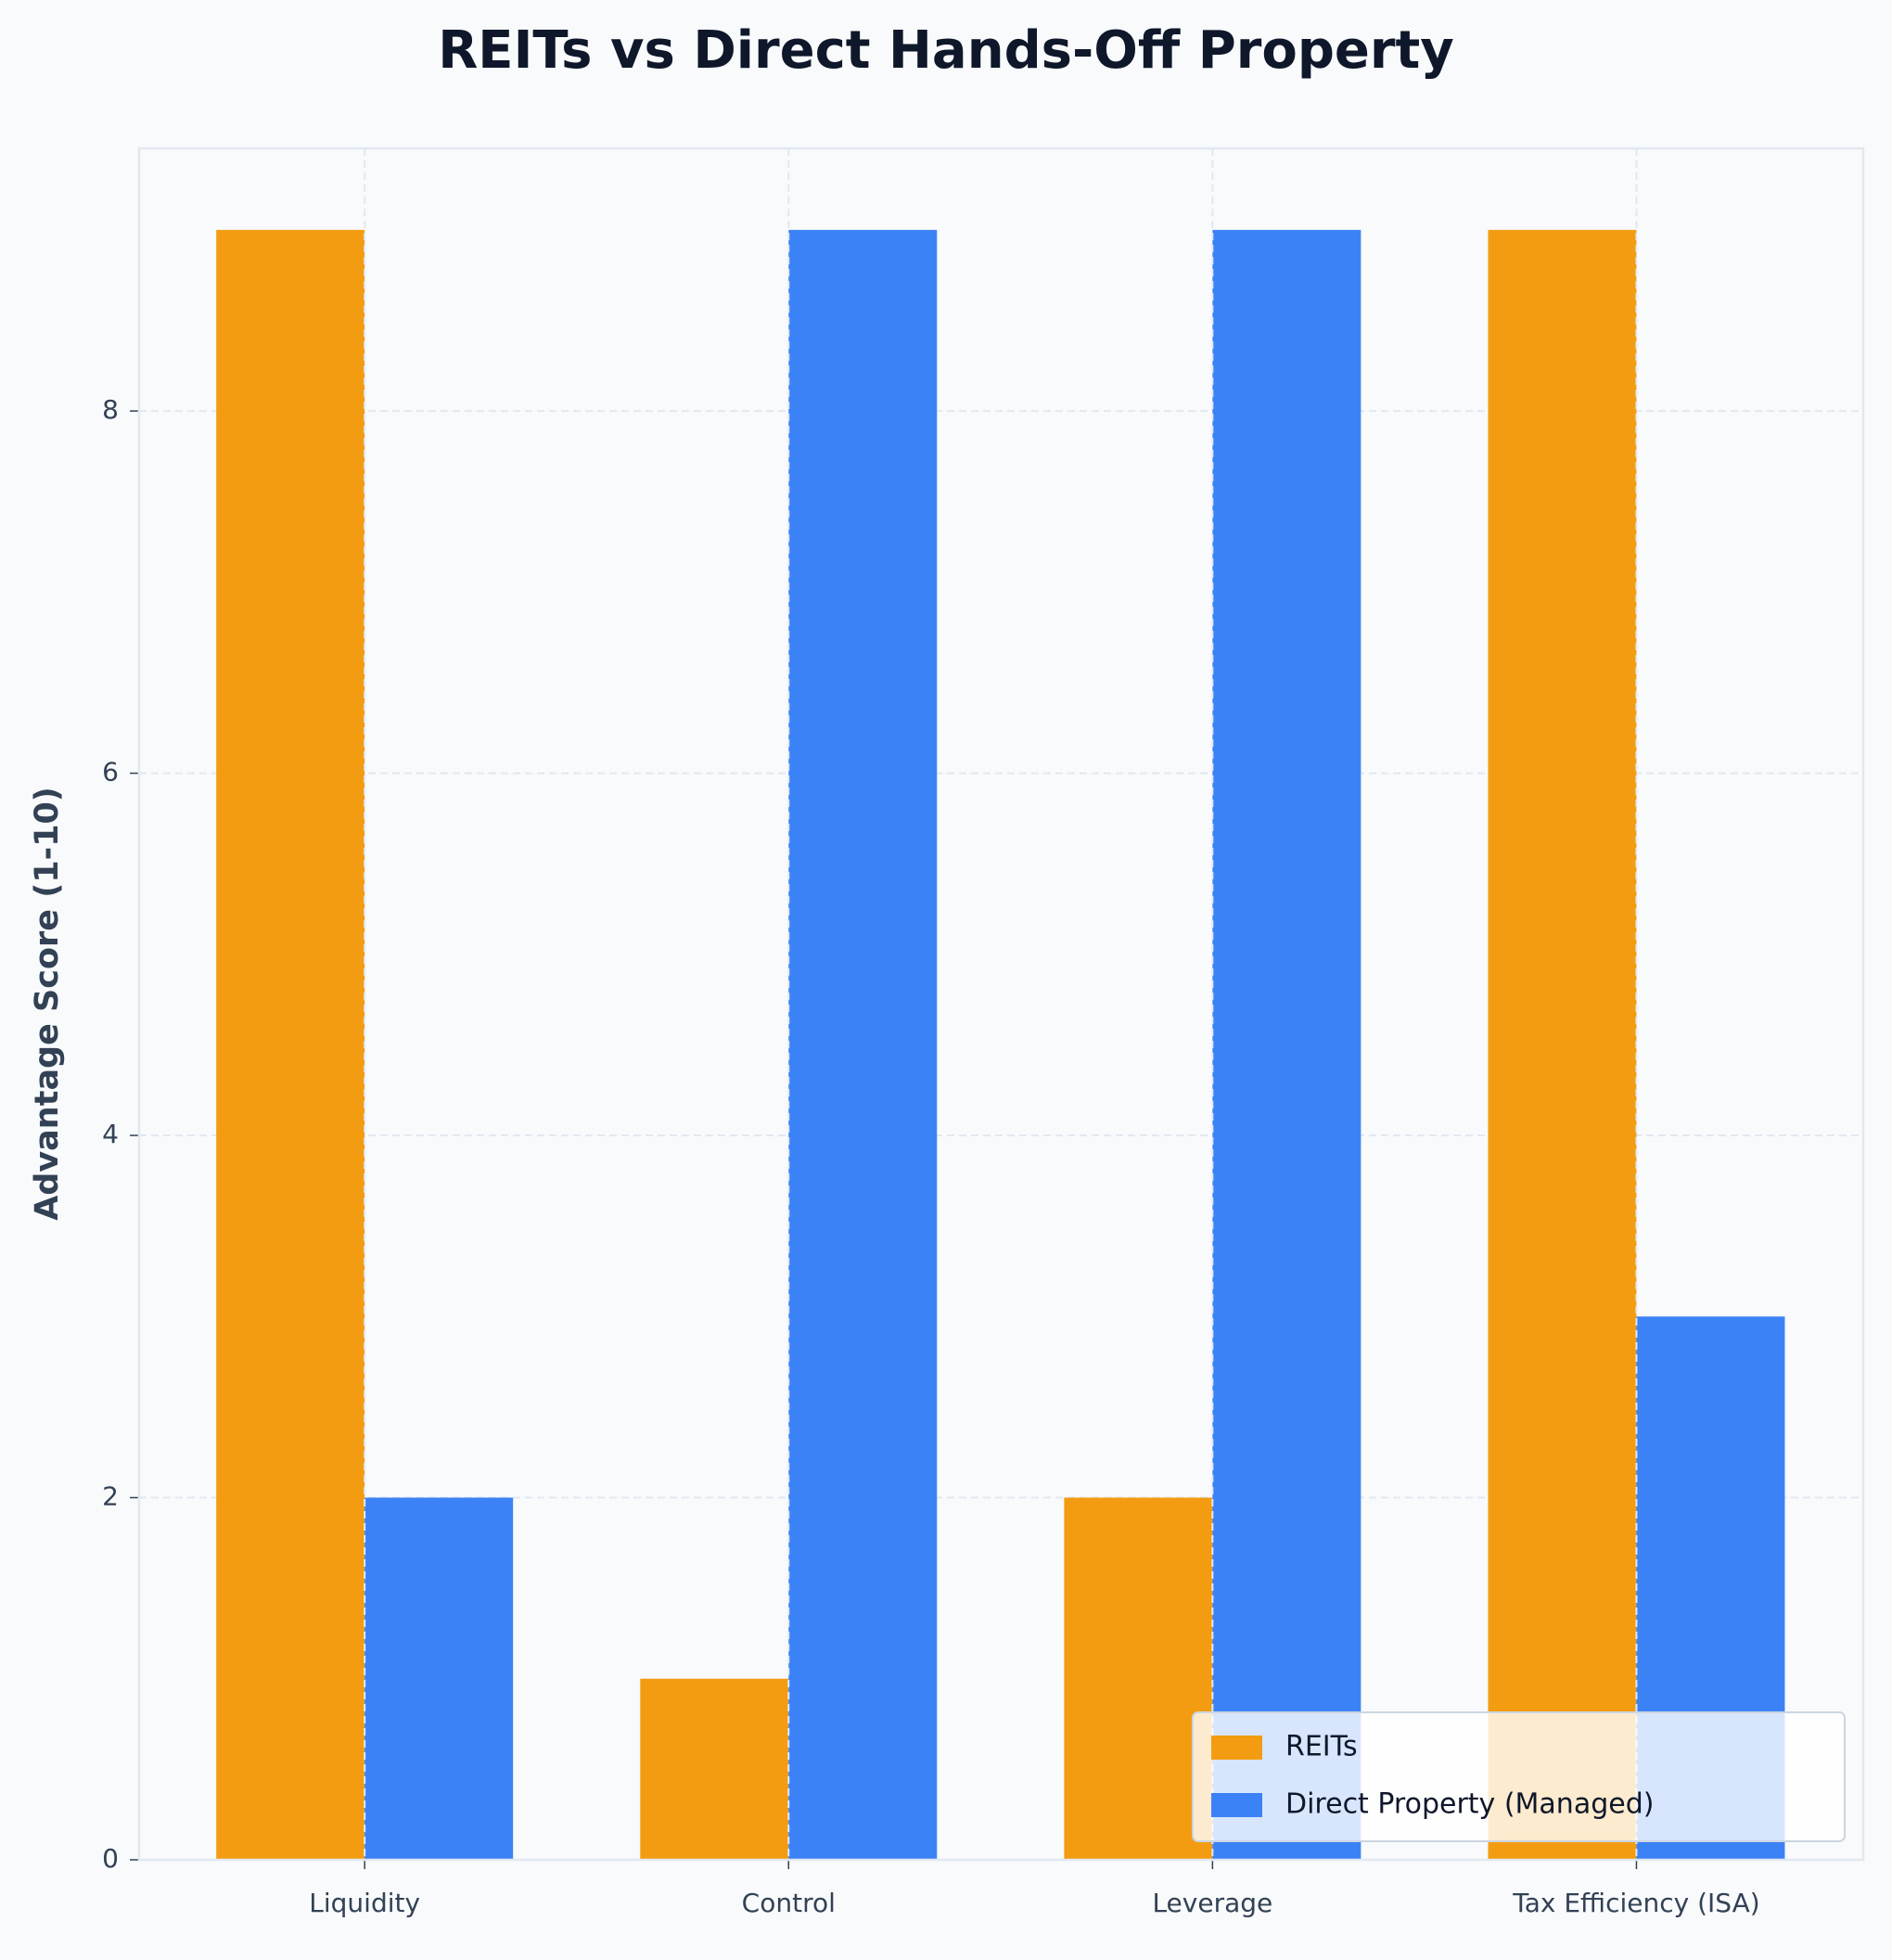  What do you see at coordinates (111, 1134) in the screenshot?
I see `y-tick-label: 4` at bounding box center [111, 1134].